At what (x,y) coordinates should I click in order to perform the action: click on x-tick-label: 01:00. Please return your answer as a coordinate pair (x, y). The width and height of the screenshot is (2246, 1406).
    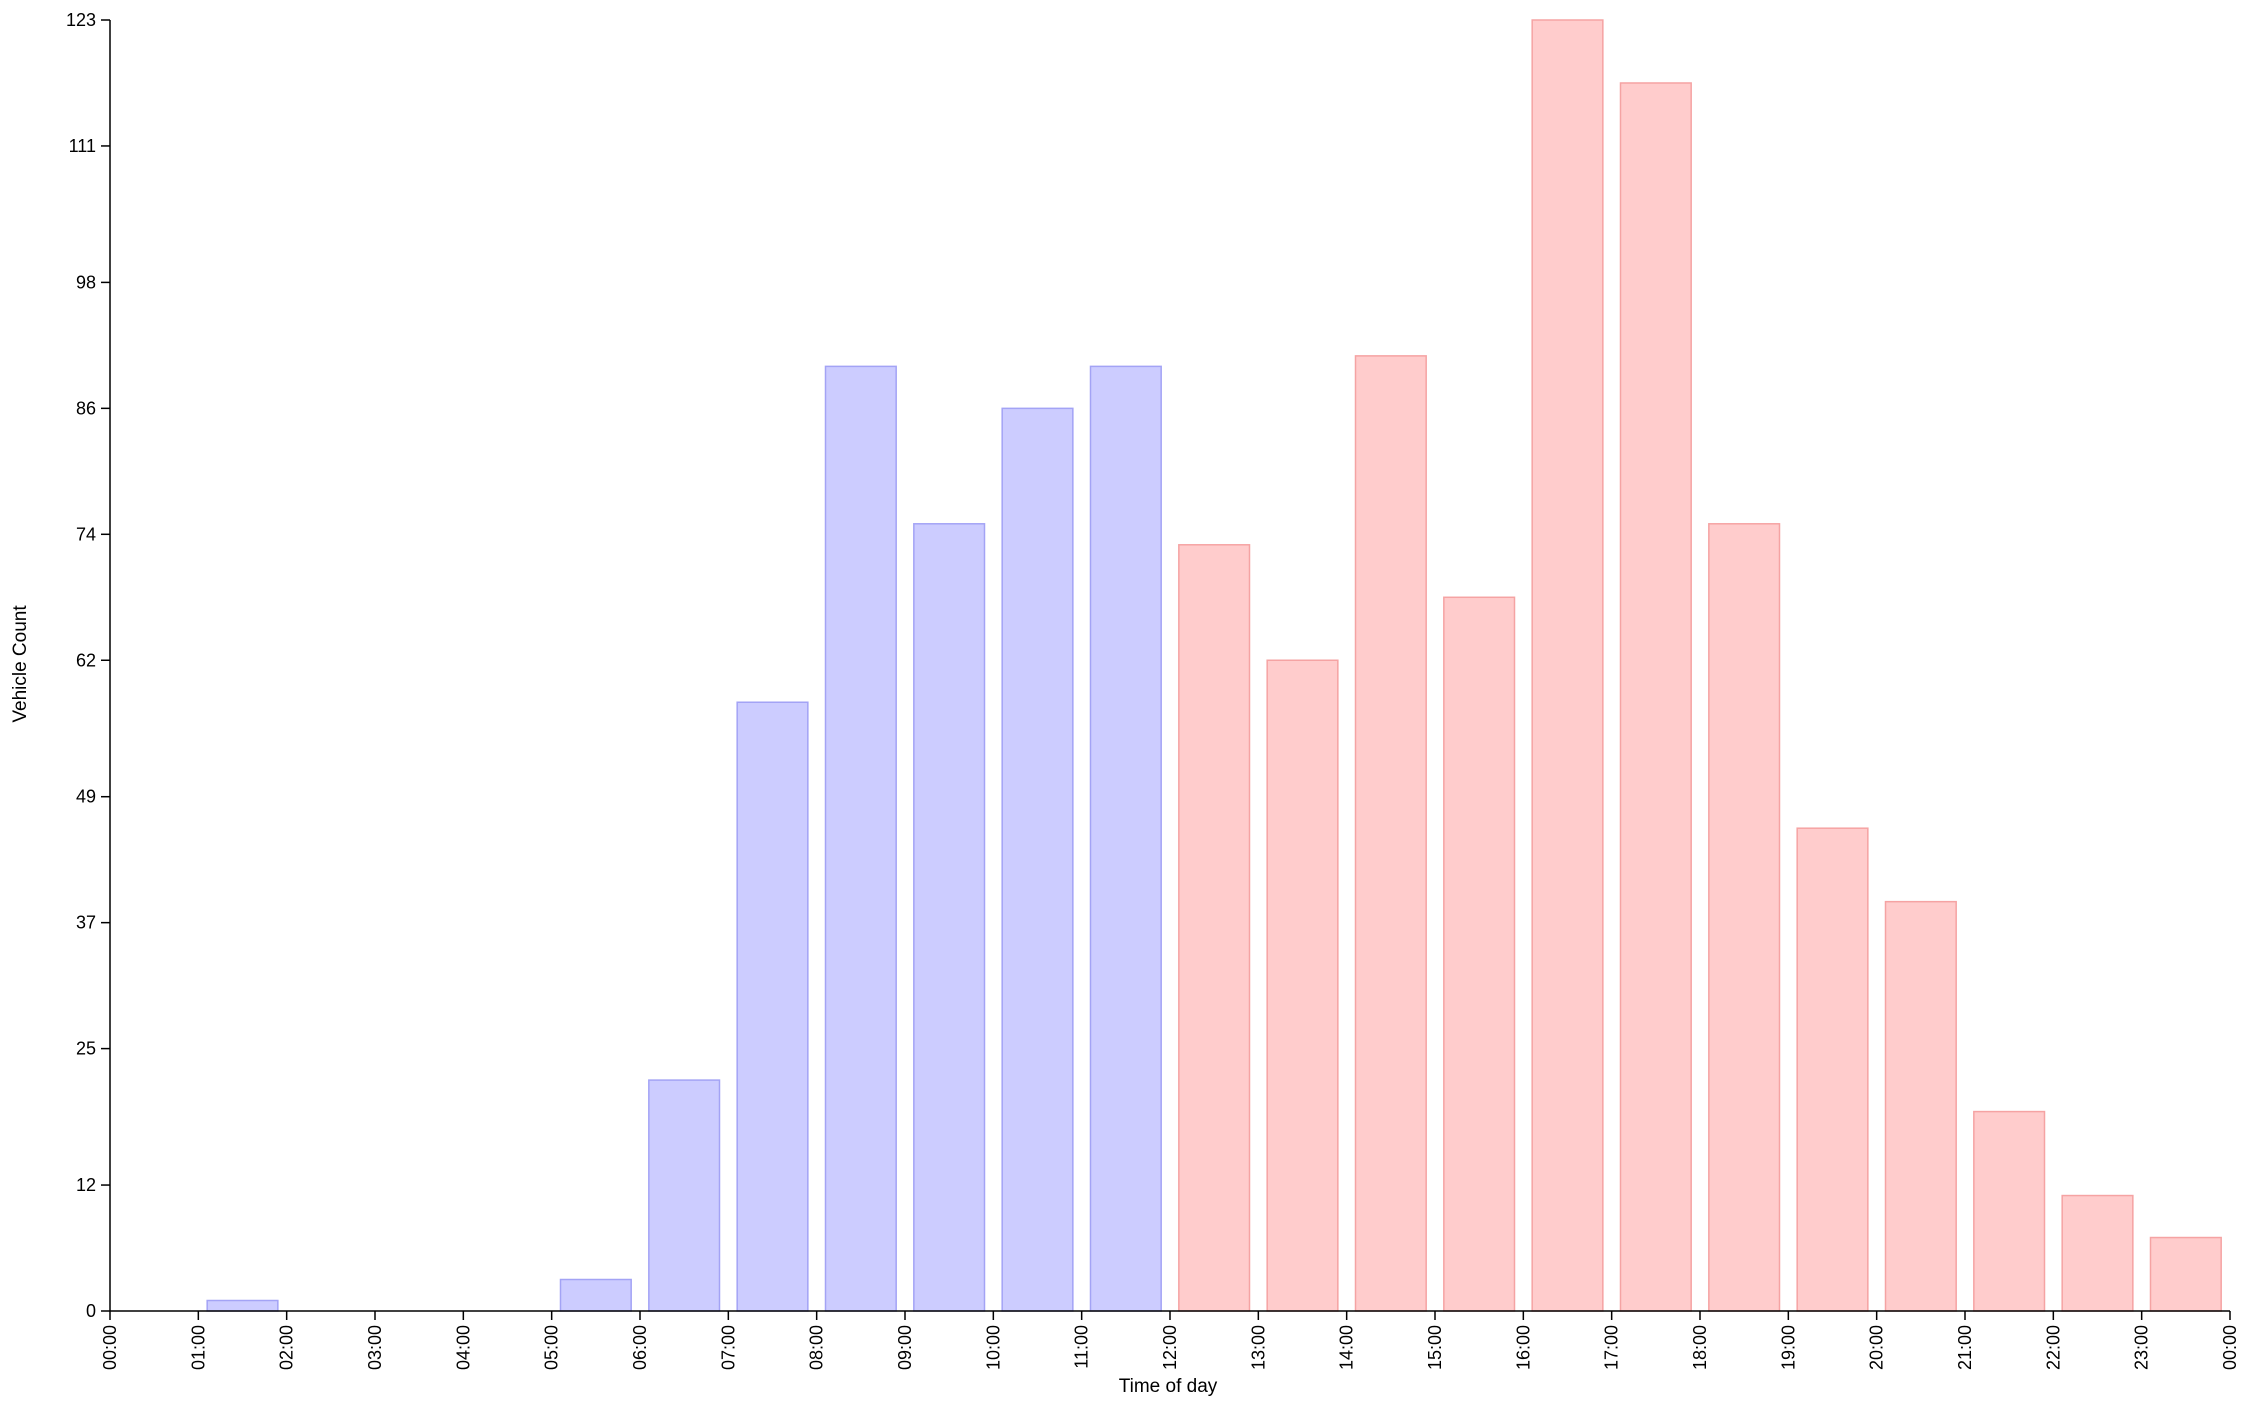
    Looking at the image, I should click on (198, 1347).